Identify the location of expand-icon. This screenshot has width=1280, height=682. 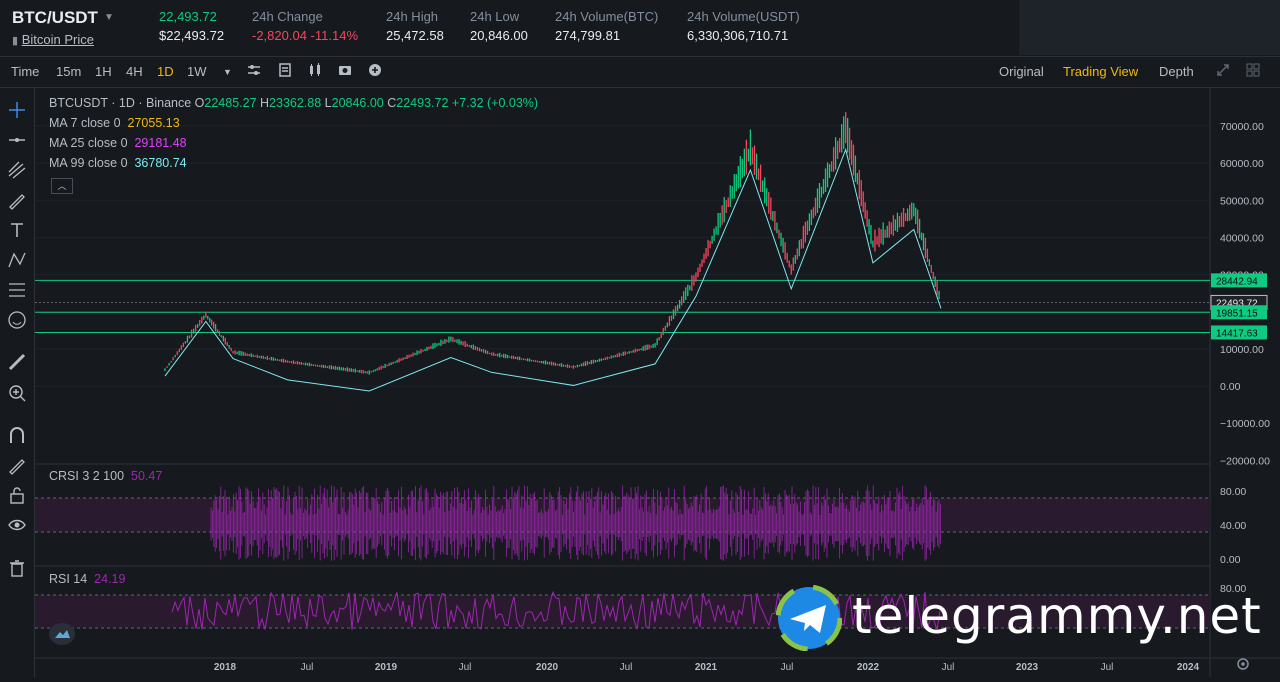
(1223, 70).